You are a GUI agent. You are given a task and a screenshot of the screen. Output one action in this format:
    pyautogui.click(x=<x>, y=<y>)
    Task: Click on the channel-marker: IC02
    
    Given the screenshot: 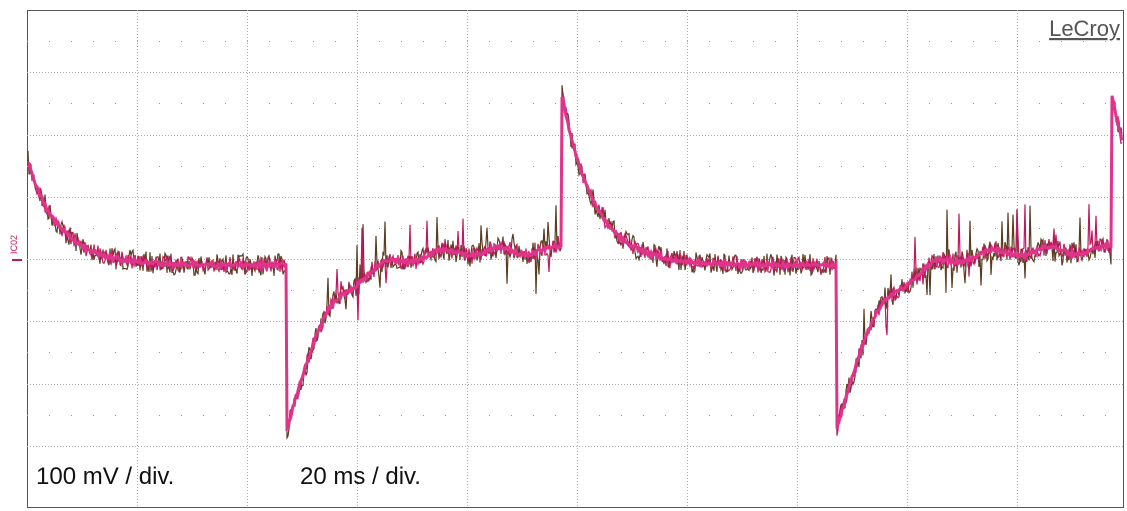 What is the action you would take?
    pyautogui.click(x=14, y=244)
    